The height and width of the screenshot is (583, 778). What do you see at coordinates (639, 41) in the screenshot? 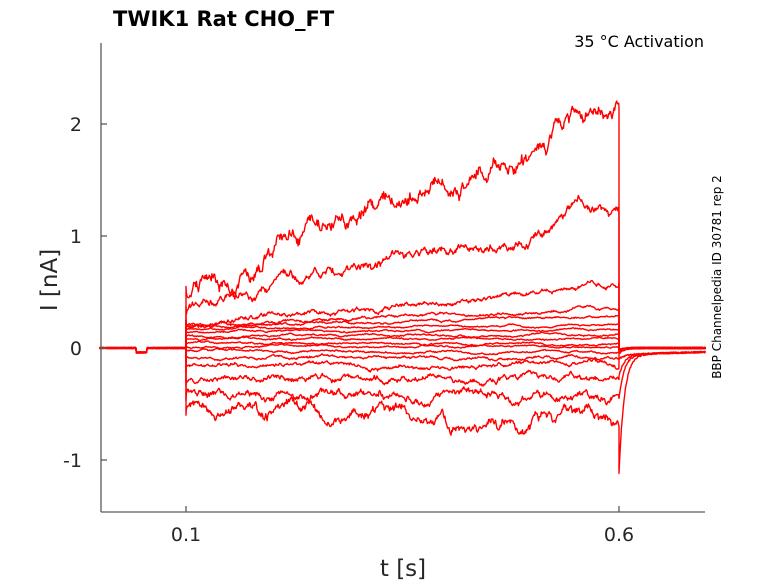
I see `chart-annotation: 35 °C Activation` at bounding box center [639, 41].